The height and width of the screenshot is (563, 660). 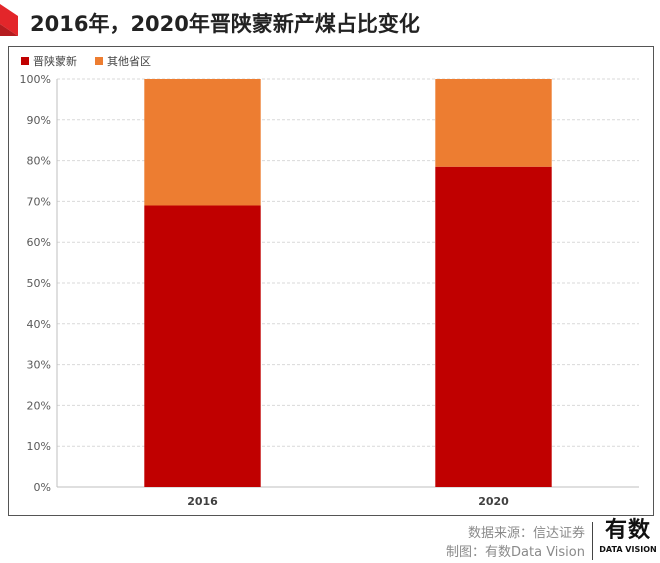 I want to click on title-accent-icon, so click(x=9, y=20).